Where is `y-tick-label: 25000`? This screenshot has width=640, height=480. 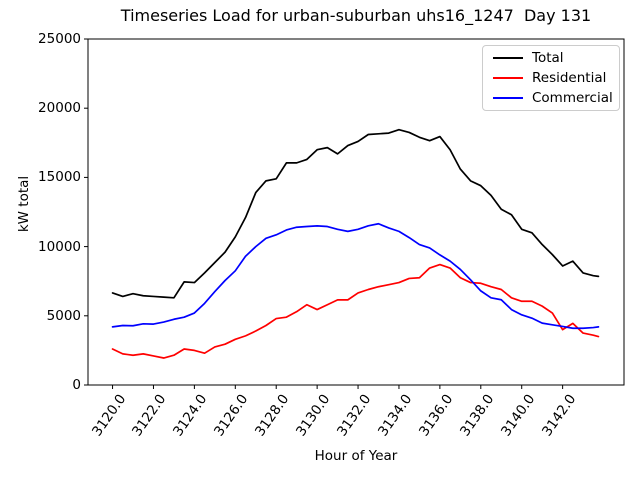 y-tick-label: 25000 is located at coordinates (59, 39).